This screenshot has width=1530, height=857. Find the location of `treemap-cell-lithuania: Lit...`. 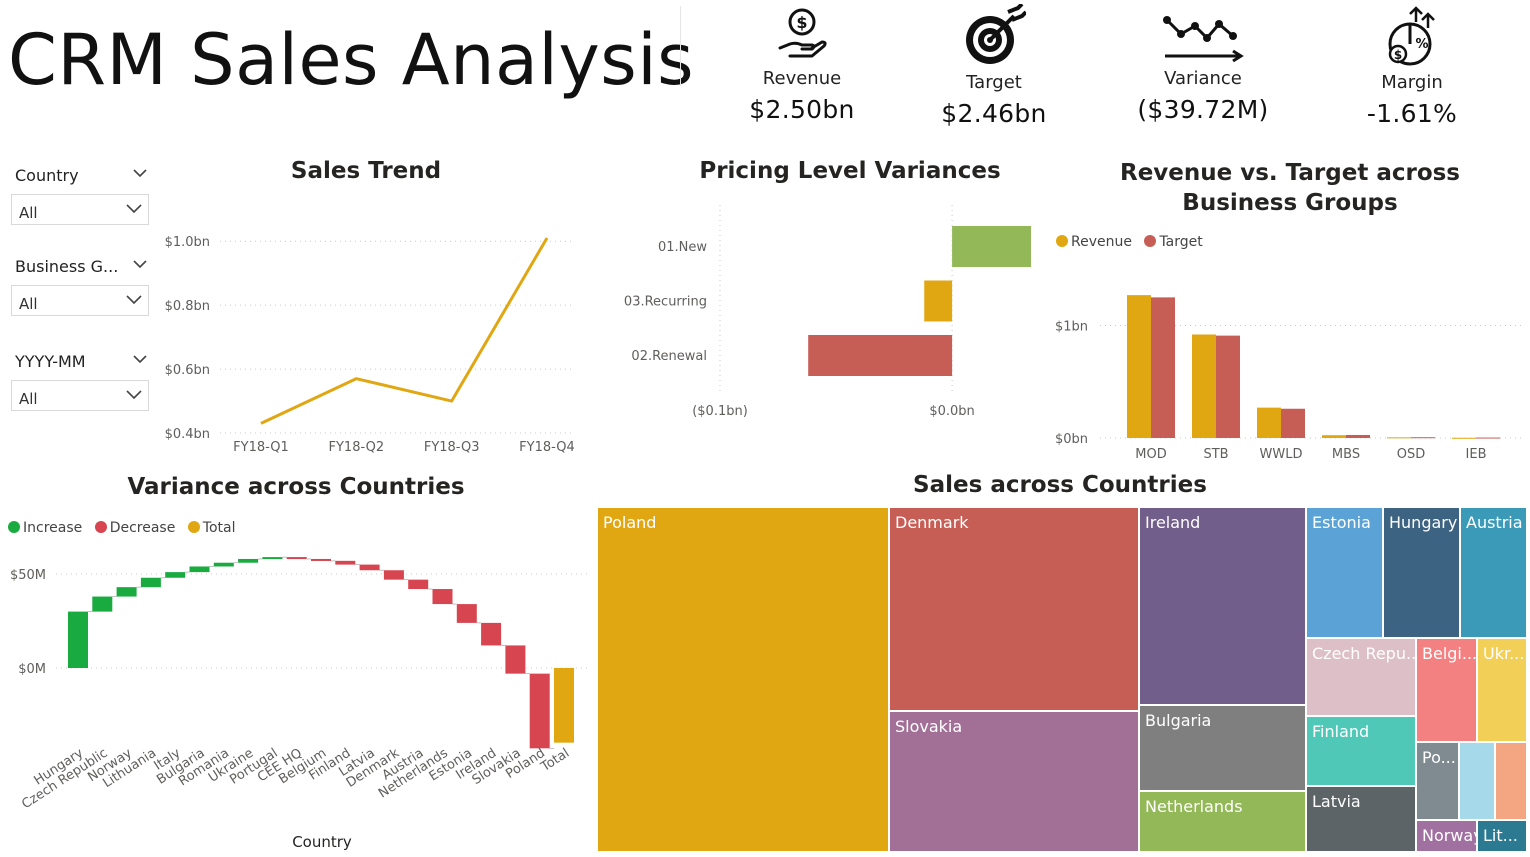

treemap-cell-lithuania: Lit... is located at coordinates (1502, 836).